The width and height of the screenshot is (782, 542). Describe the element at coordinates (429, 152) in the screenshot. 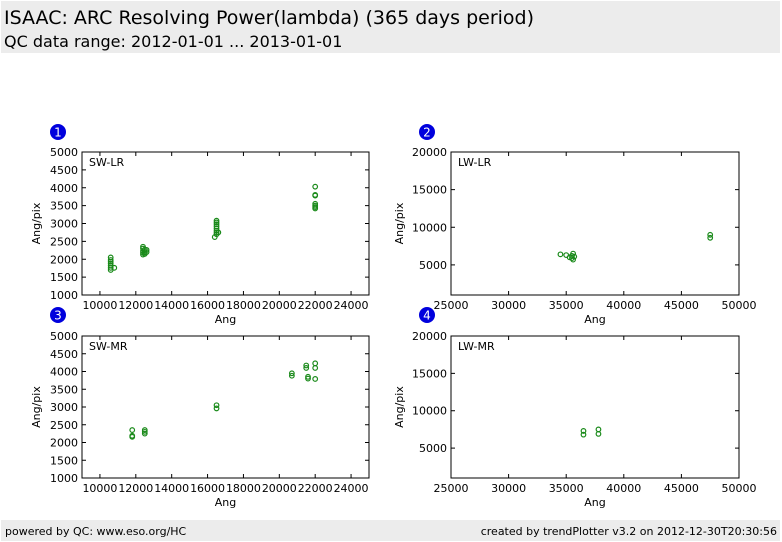

I see `y-tick-label: 20000` at that location.